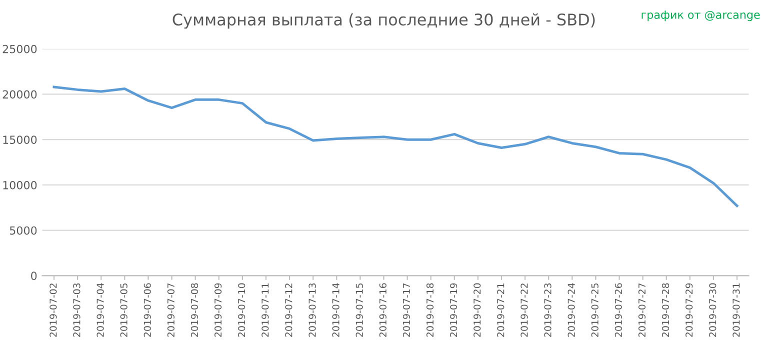  Describe the element at coordinates (124, 310) in the screenshot. I see `x-tick-label: 2019-07-05` at that location.